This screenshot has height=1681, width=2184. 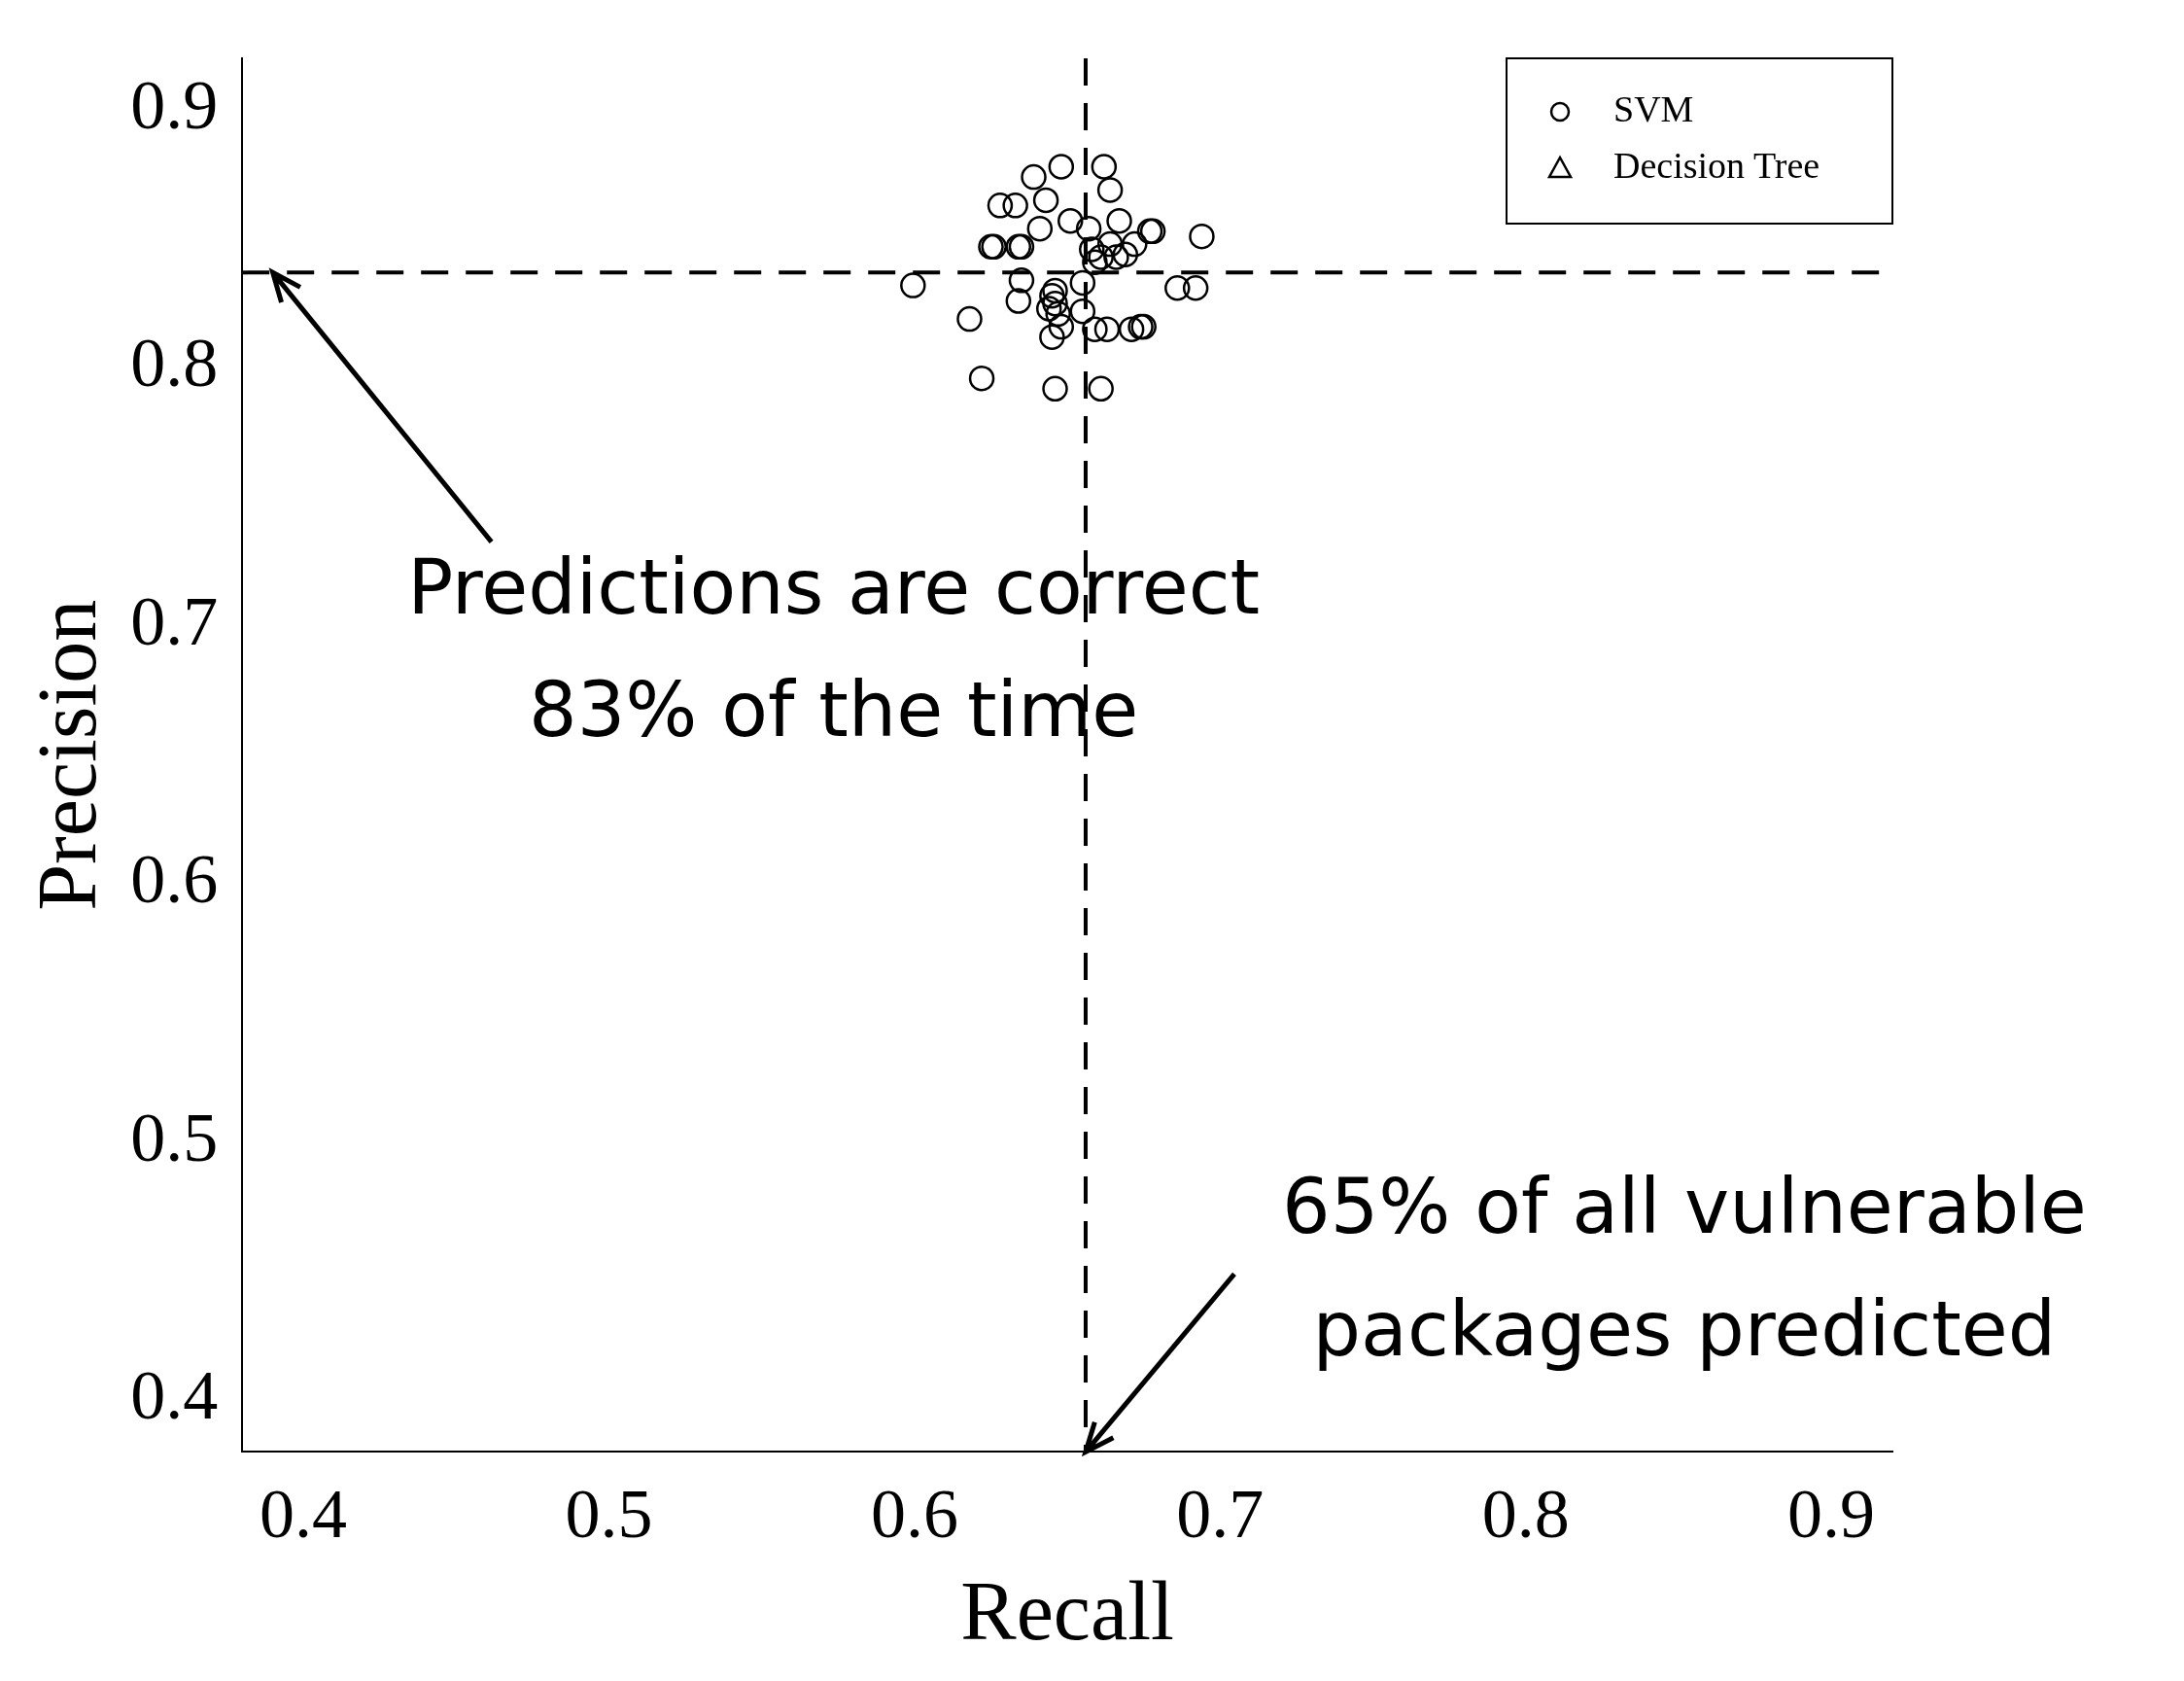 What do you see at coordinates (1653, 108) in the screenshot?
I see `legend-label: SVM` at bounding box center [1653, 108].